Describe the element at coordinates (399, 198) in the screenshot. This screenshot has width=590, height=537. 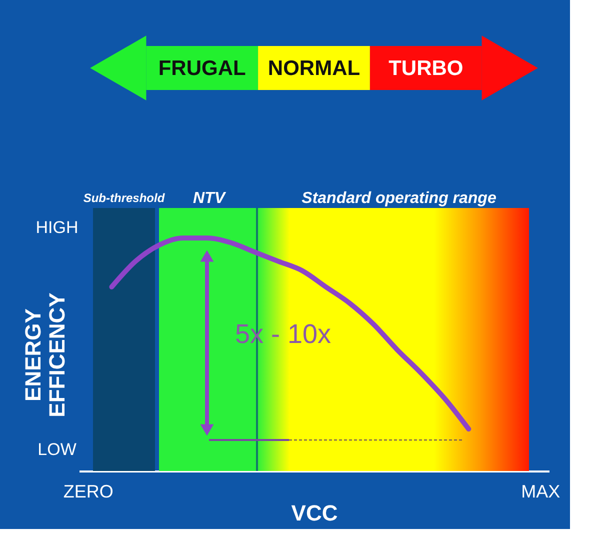
I see `text: Standard operating range` at that location.